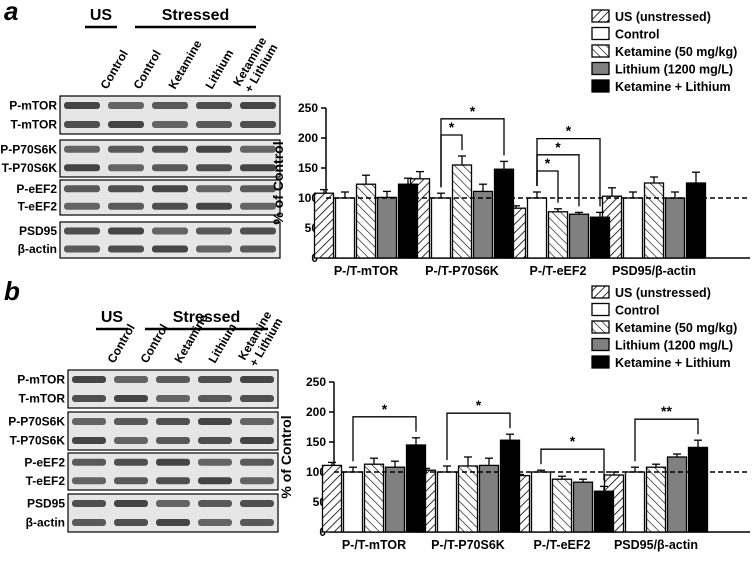 The height and width of the screenshot is (580, 755). What do you see at coordinates (656, 545) in the screenshot?
I see `x-tick-label: PSD95/β-actin` at bounding box center [656, 545].